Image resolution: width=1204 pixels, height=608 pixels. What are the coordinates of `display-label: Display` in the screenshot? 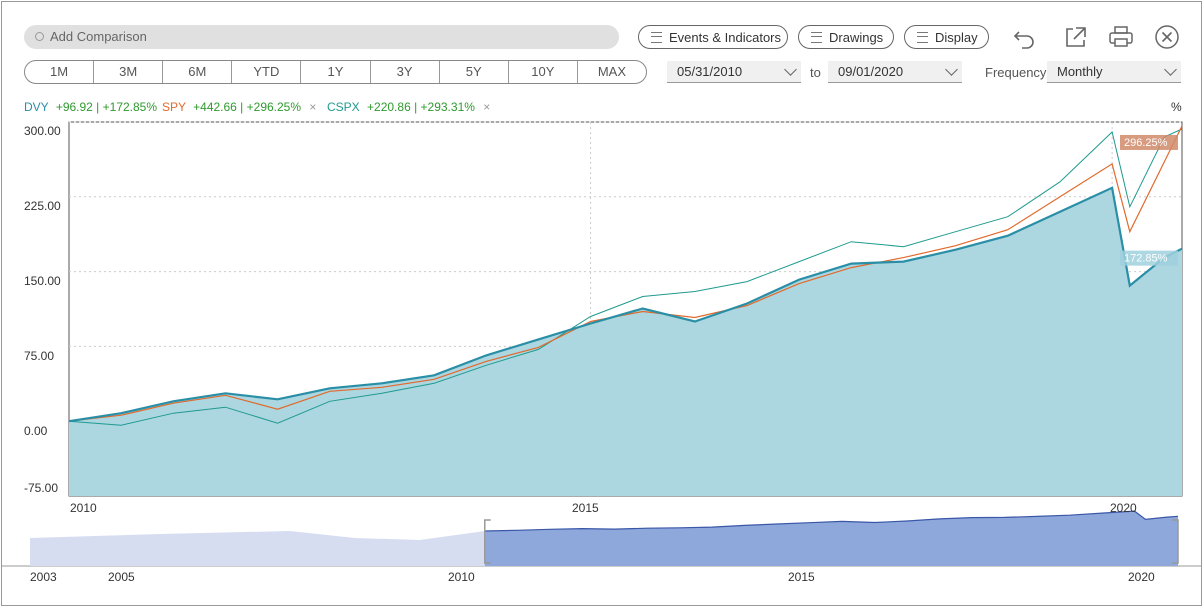 It's located at (956, 37).